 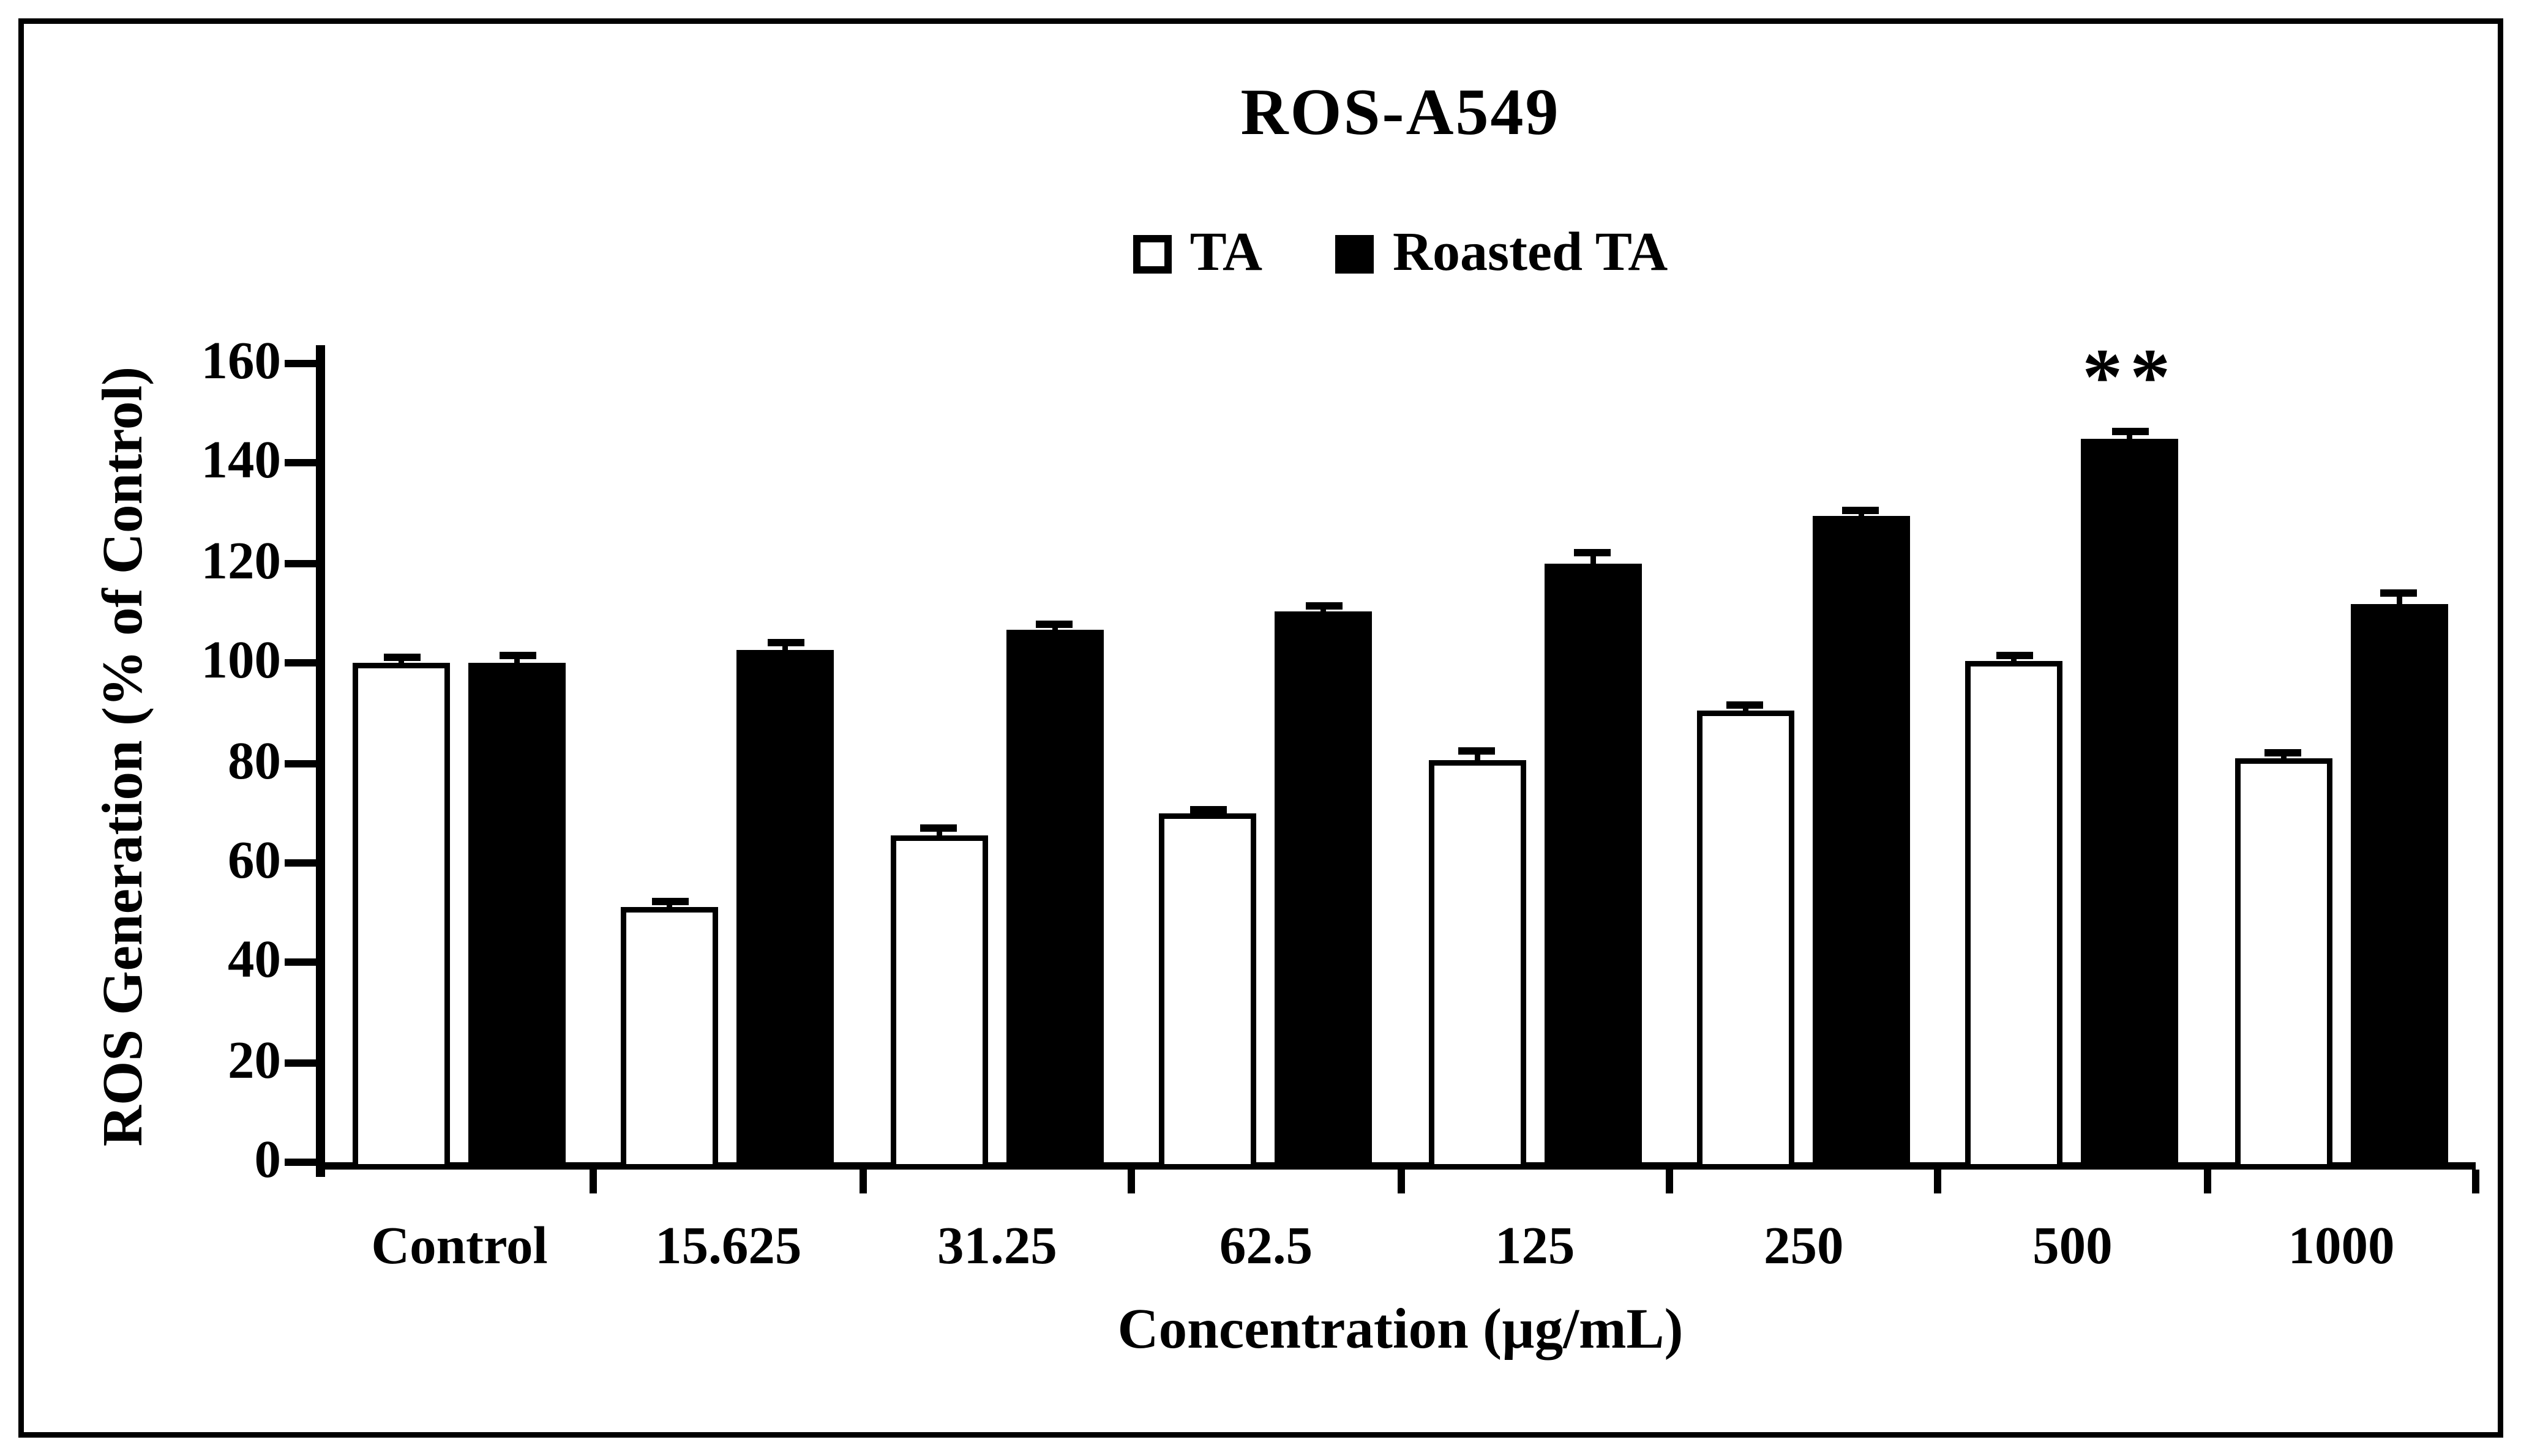 What do you see at coordinates (670, 1039) in the screenshot?
I see `bar-ta-15.625` at bounding box center [670, 1039].